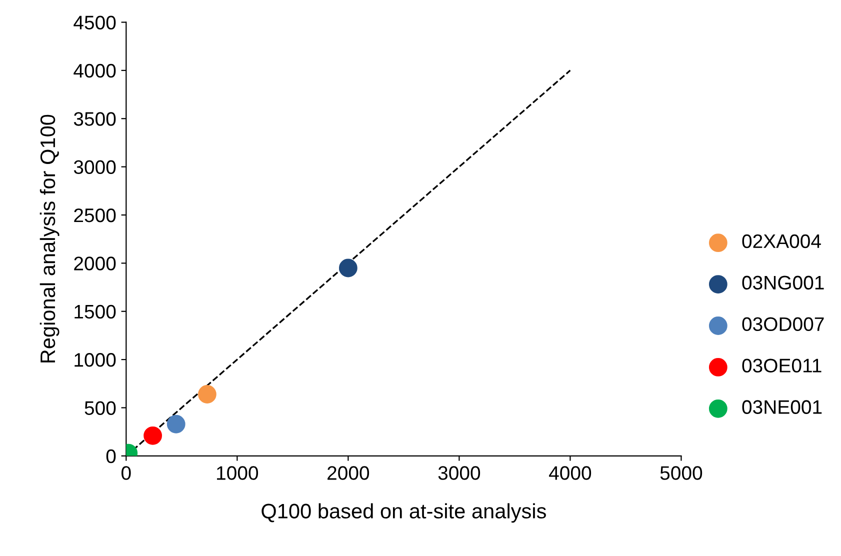 The height and width of the screenshot is (556, 841). I want to click on x-tick-label: 2000, so click(349, 473).